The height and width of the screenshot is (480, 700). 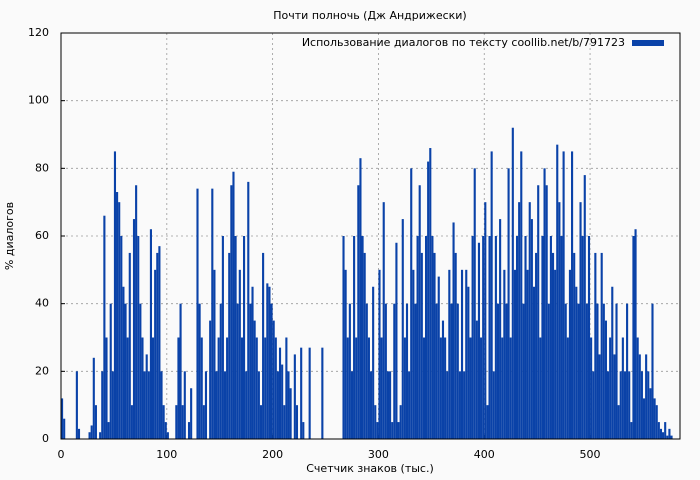 I want to click on x-tick-label: 0, so click(x=61, y=454).